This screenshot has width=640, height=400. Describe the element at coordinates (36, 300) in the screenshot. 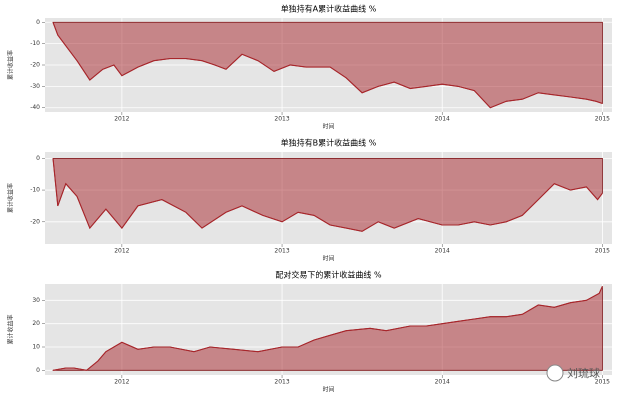

I see `y-tick-label: 30` at that location.